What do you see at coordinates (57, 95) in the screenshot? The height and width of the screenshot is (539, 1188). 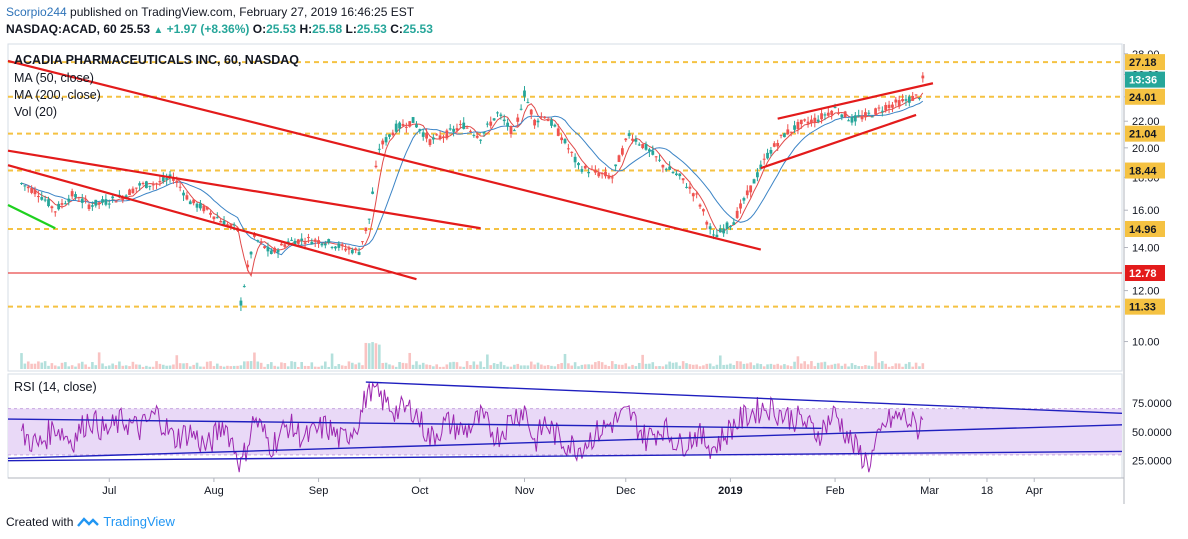 I see `ma200-legend: MA (200, close)` at bounding box center [57, 95].